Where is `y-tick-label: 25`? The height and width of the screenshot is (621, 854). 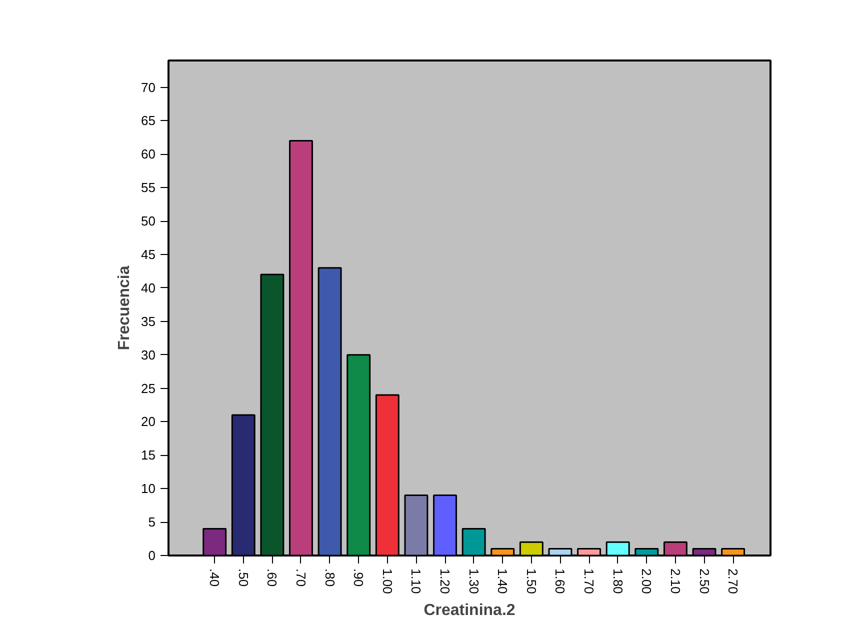
y-tick-label: 25 is located at coordinates (148, 388).